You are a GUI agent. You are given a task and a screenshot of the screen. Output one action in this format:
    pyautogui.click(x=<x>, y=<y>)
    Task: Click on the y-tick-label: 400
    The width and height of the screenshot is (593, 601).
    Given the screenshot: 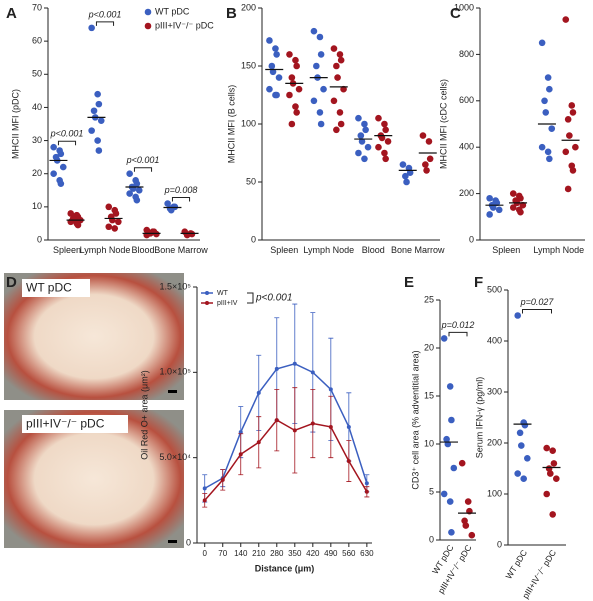 What is the action you would take?
    pyautogui.click(x=466, y=147)
    